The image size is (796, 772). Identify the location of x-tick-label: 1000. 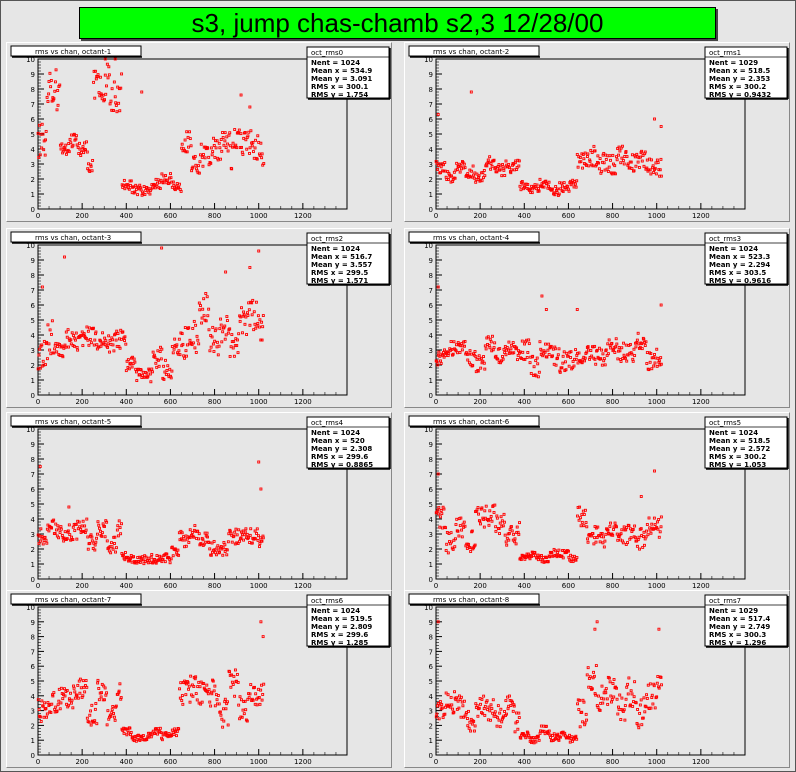
(657, 402).